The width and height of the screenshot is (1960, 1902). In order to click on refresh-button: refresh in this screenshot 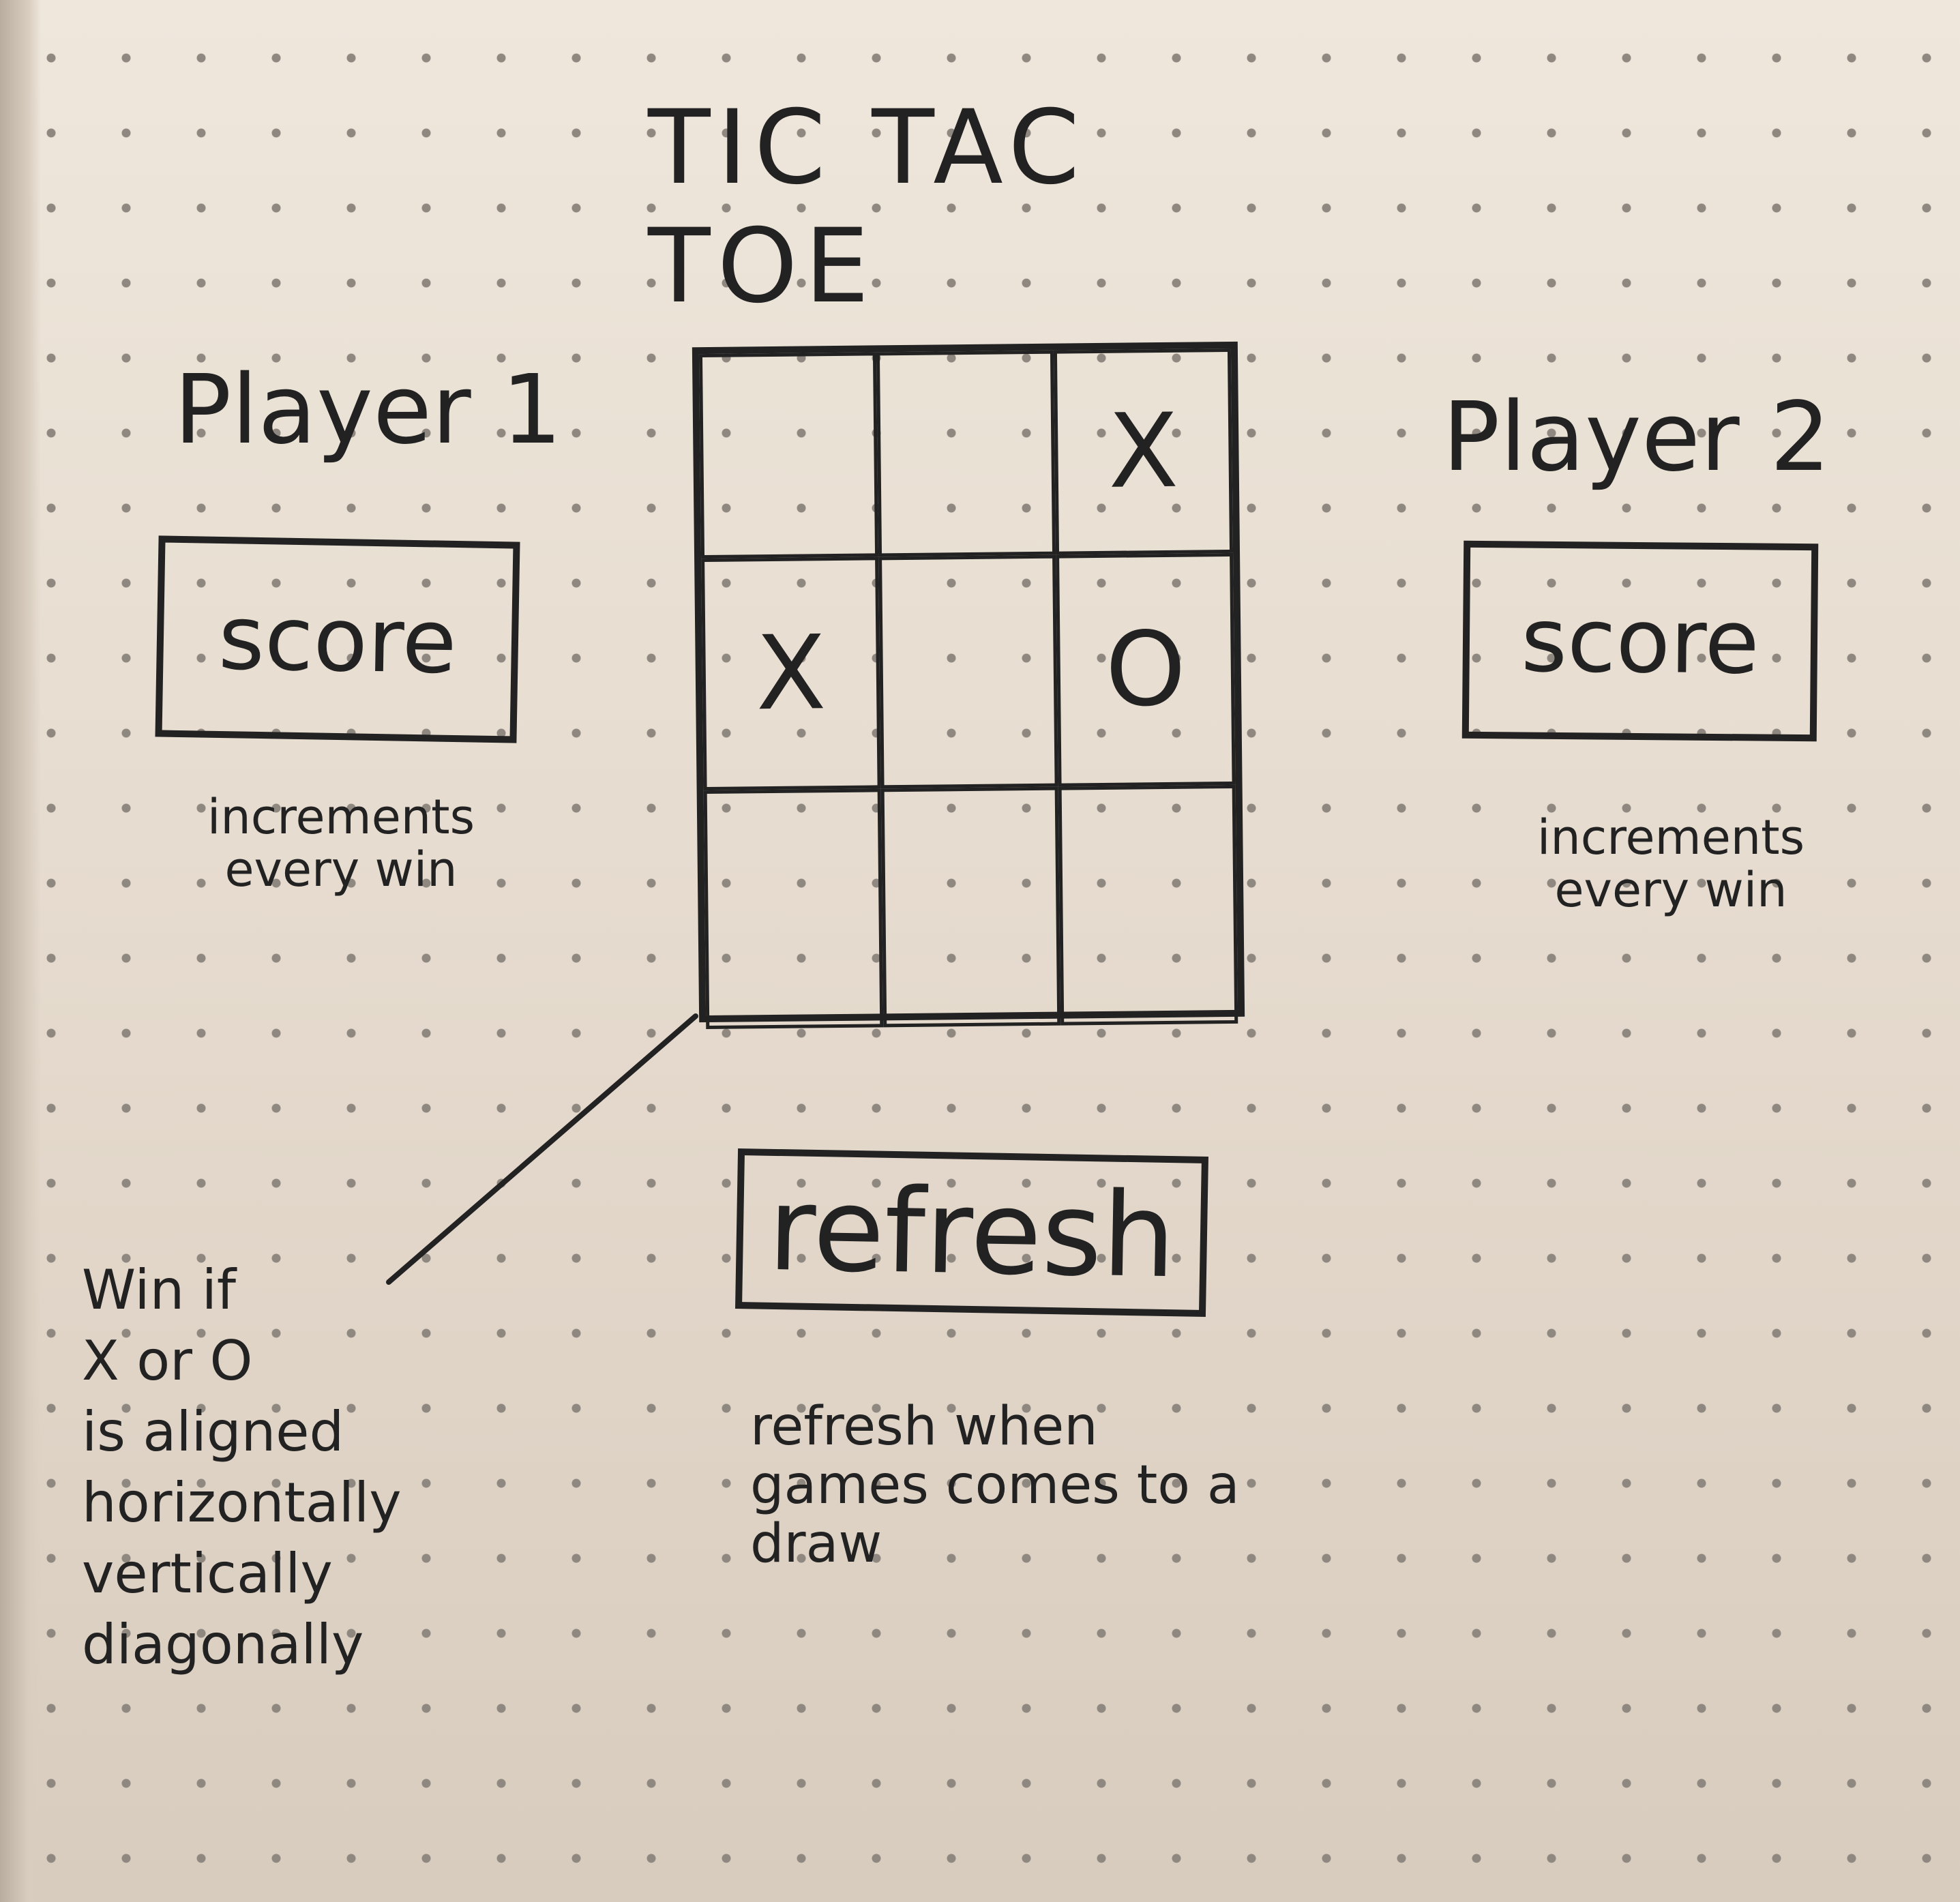, I will do `click(971, 1233)`.